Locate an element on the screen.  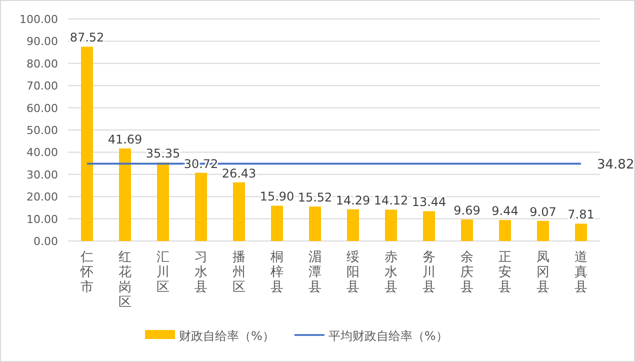
data-label: 9.44 is located at coordinates (505, 211).